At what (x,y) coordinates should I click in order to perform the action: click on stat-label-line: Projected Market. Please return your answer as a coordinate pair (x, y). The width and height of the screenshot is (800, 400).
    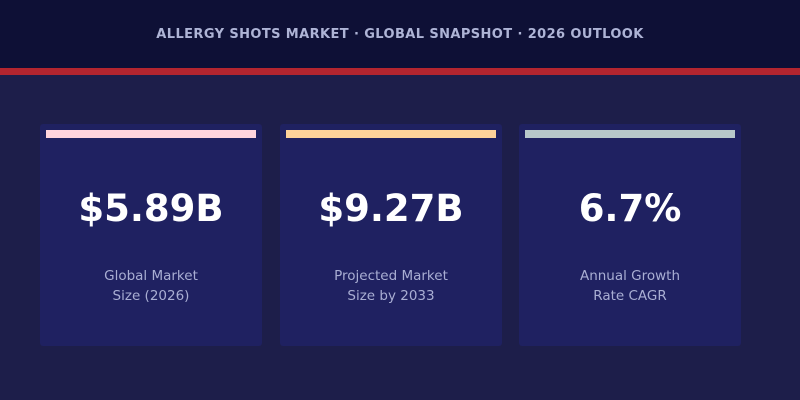
    Looking at the image, I should click on (391, 276).